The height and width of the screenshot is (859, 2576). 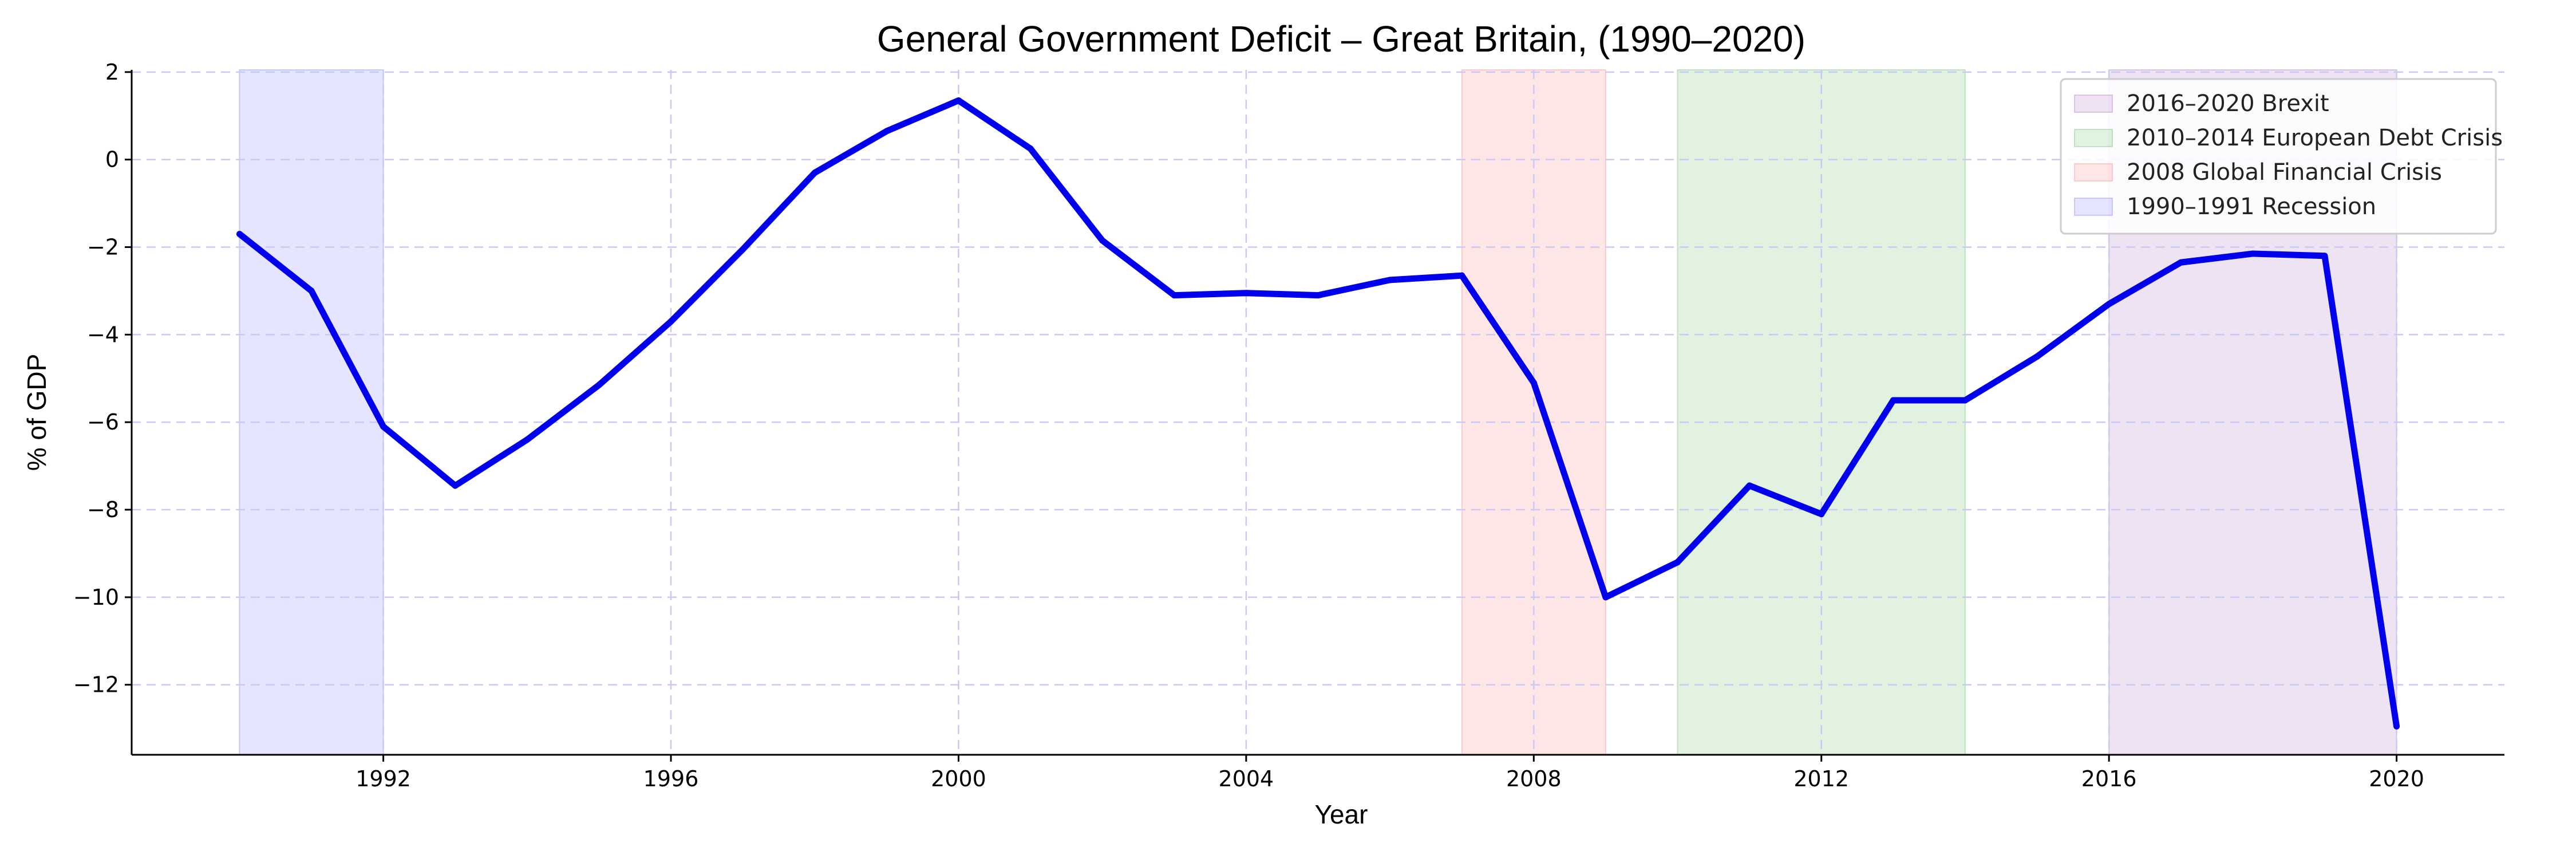 I want to click on legend-label: 2010–2014 European Debt Crisis, so click(x=2315, y=138).